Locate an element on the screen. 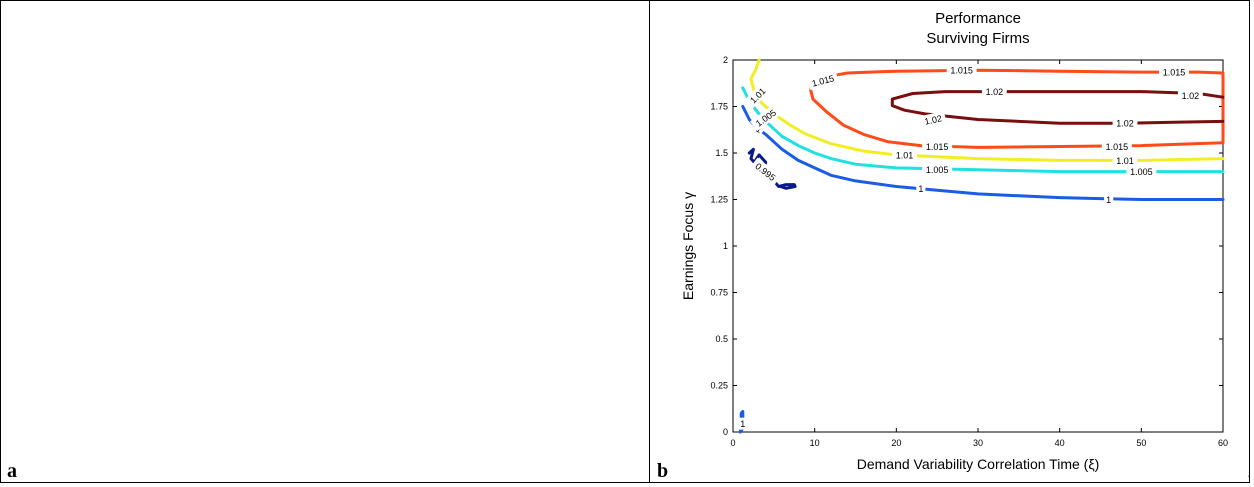 The width and height of the screenshot is (1254, 487). y-axis-label: Earnings Focus γ is located at coordinates (688, 246).